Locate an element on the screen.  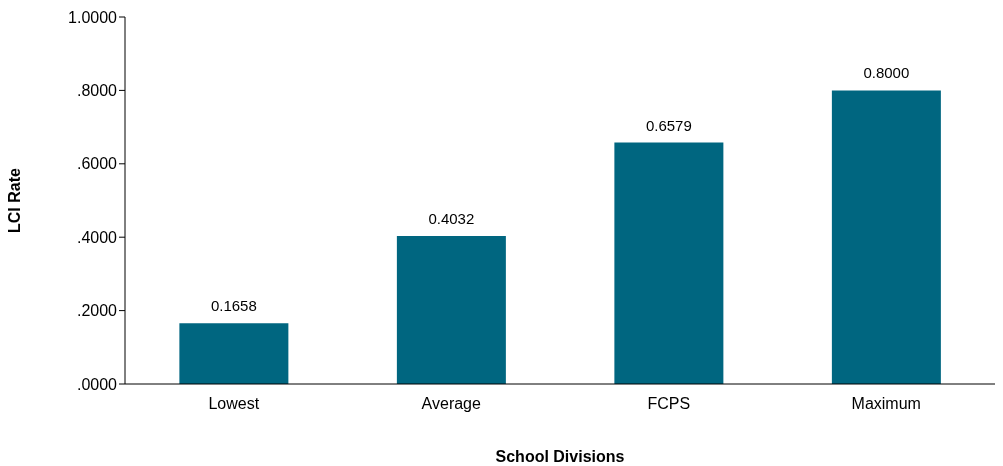
y-tick-label: .2000 is located at coordinates (97, 311).